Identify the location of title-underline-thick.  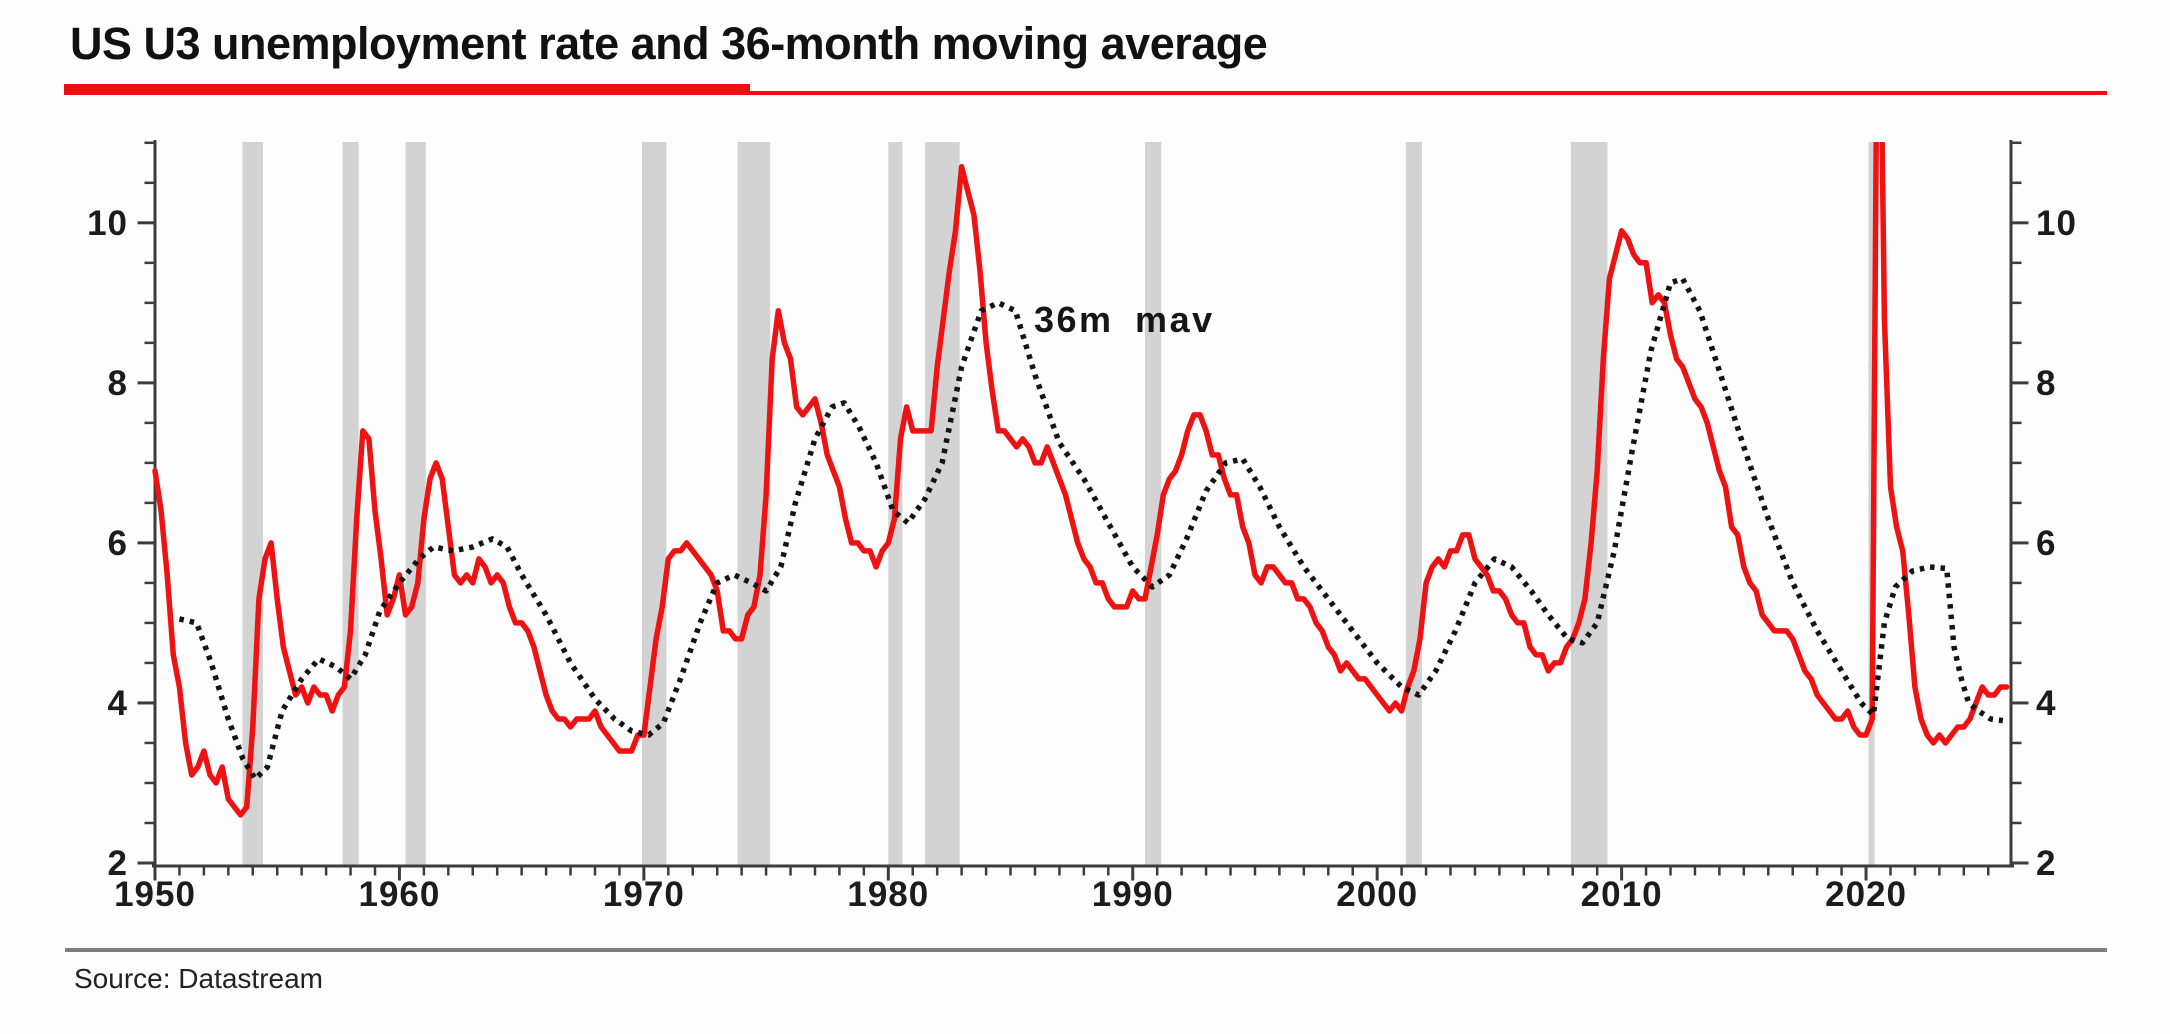
(407, 89).